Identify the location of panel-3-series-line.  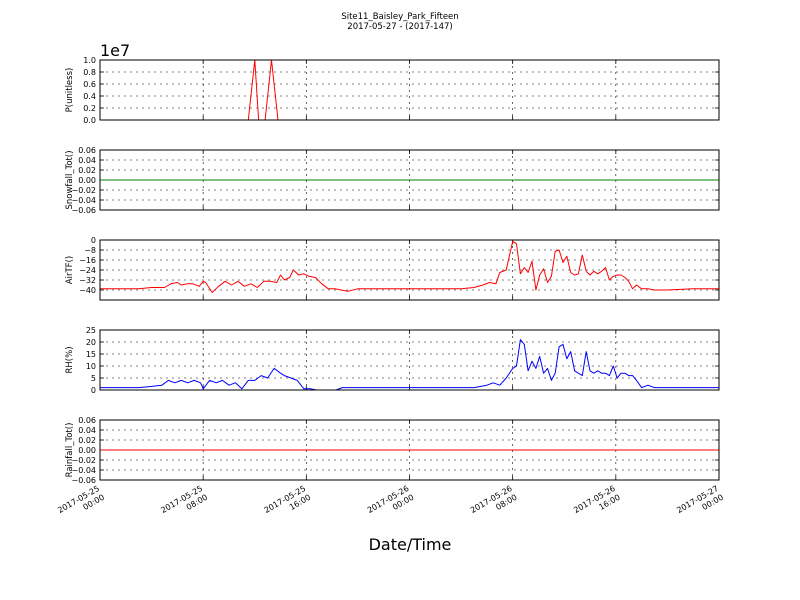
(409, 266).